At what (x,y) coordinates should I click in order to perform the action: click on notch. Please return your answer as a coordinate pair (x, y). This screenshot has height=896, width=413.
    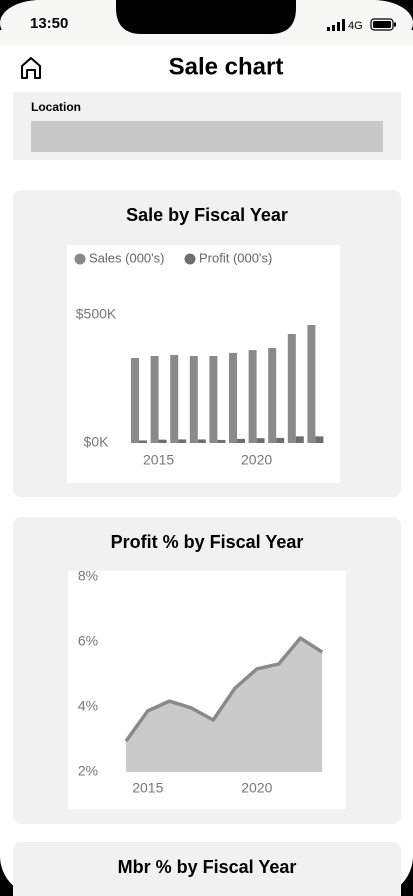
    Looking at the image, I should click on (206, 17).